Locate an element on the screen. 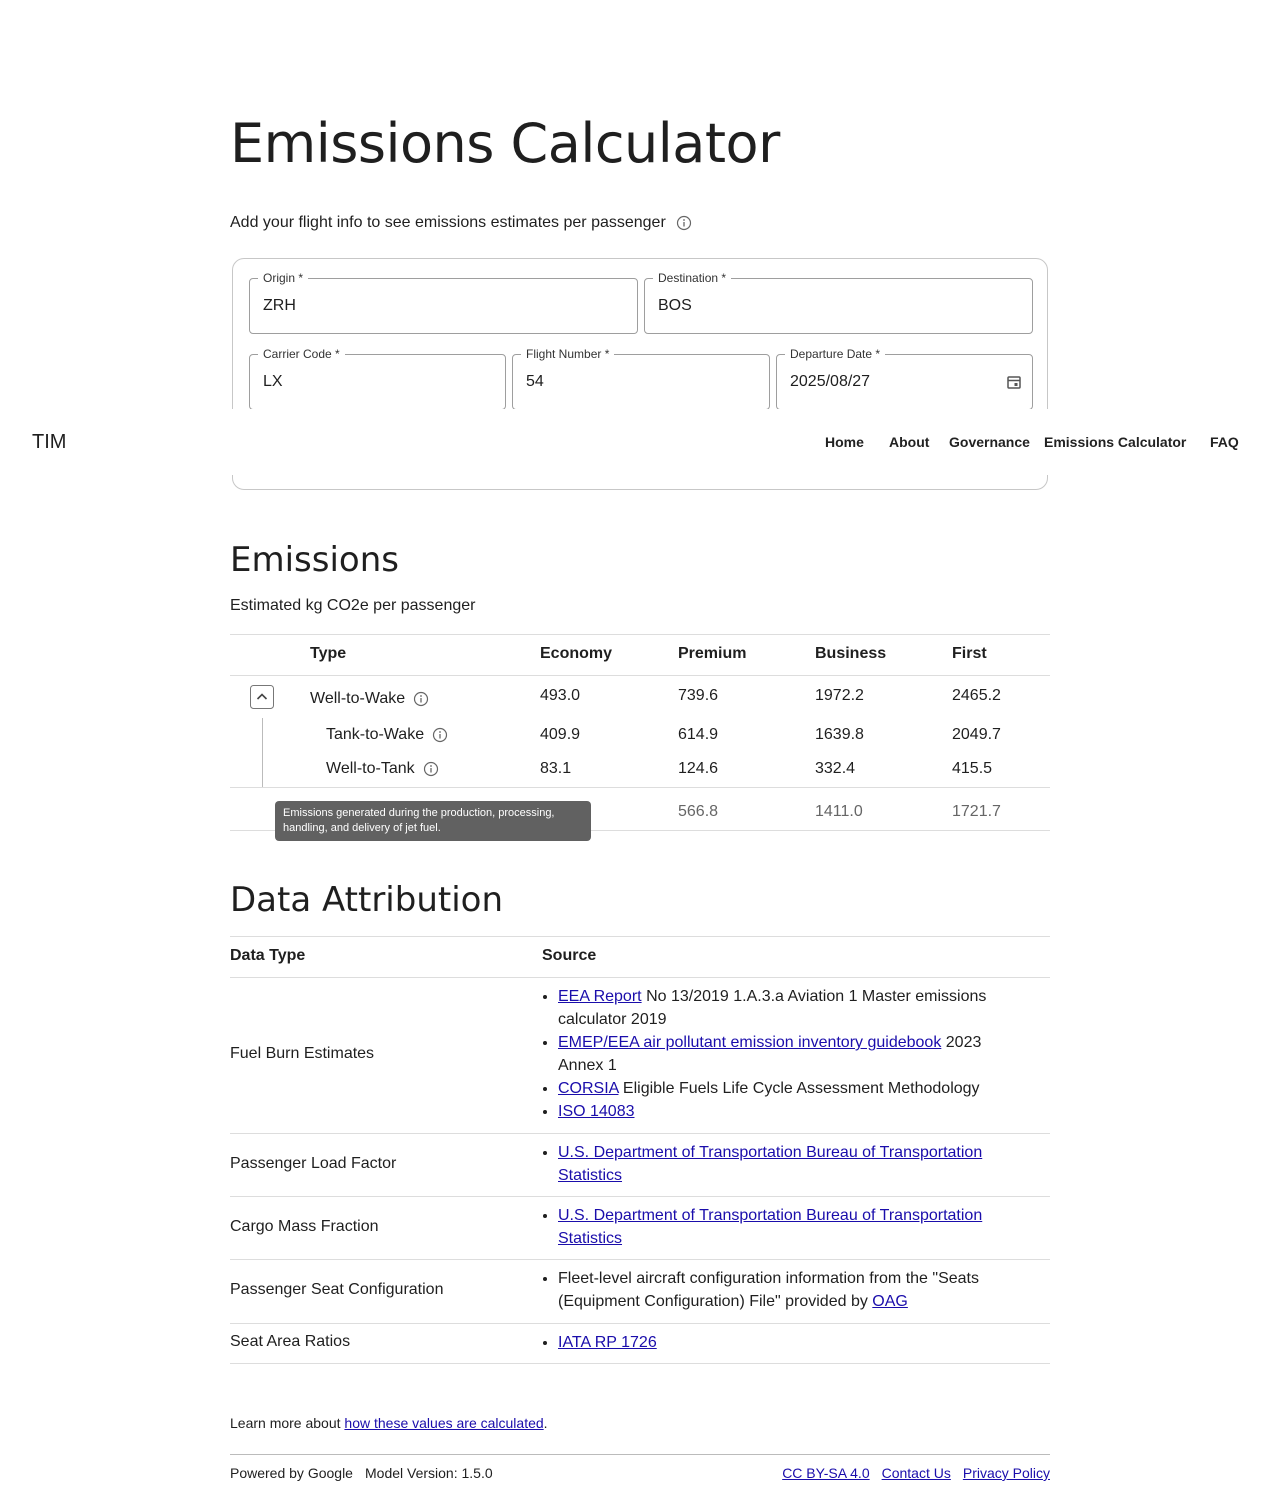  footer-links: CC BY-SA 4.0 Contact Us Privacy Policy is located at coordinates (916, 1473).